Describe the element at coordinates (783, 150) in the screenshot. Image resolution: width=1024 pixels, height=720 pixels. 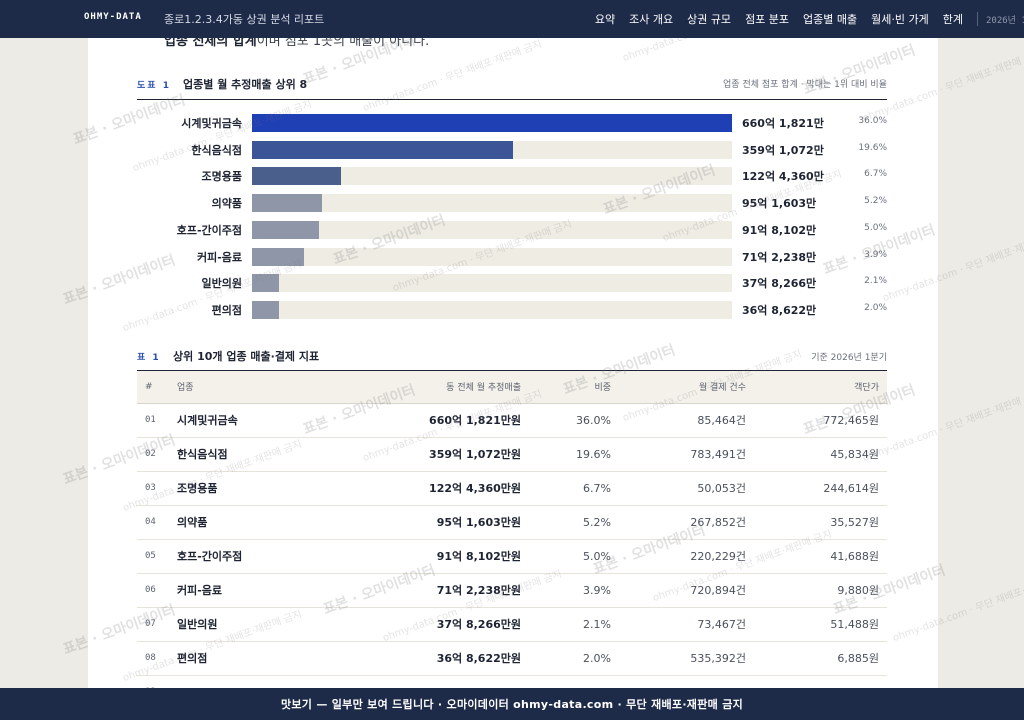
I see `bar-value-label: 359억 1,072만` at that location.